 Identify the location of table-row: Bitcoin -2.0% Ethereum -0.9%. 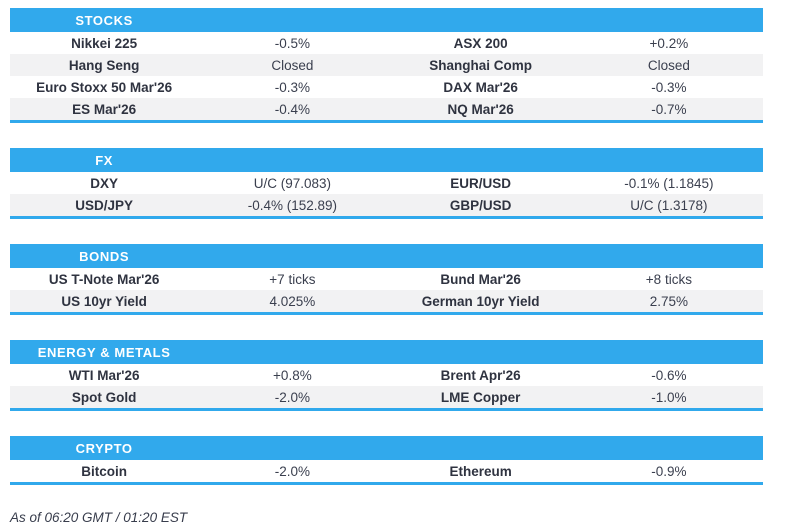
(386, 471).